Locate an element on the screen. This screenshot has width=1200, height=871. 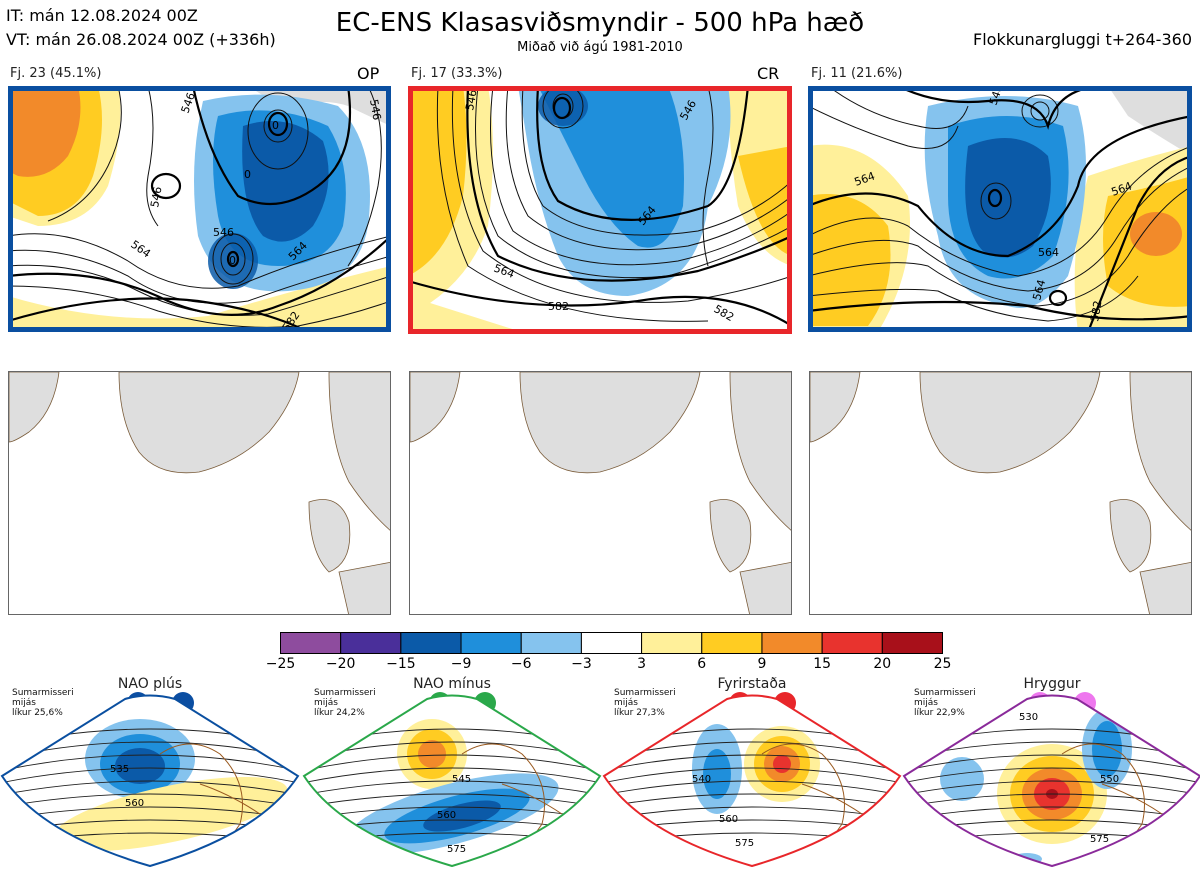
regime-info-line: líkur 27,3% is located at coordinates (639, 713).